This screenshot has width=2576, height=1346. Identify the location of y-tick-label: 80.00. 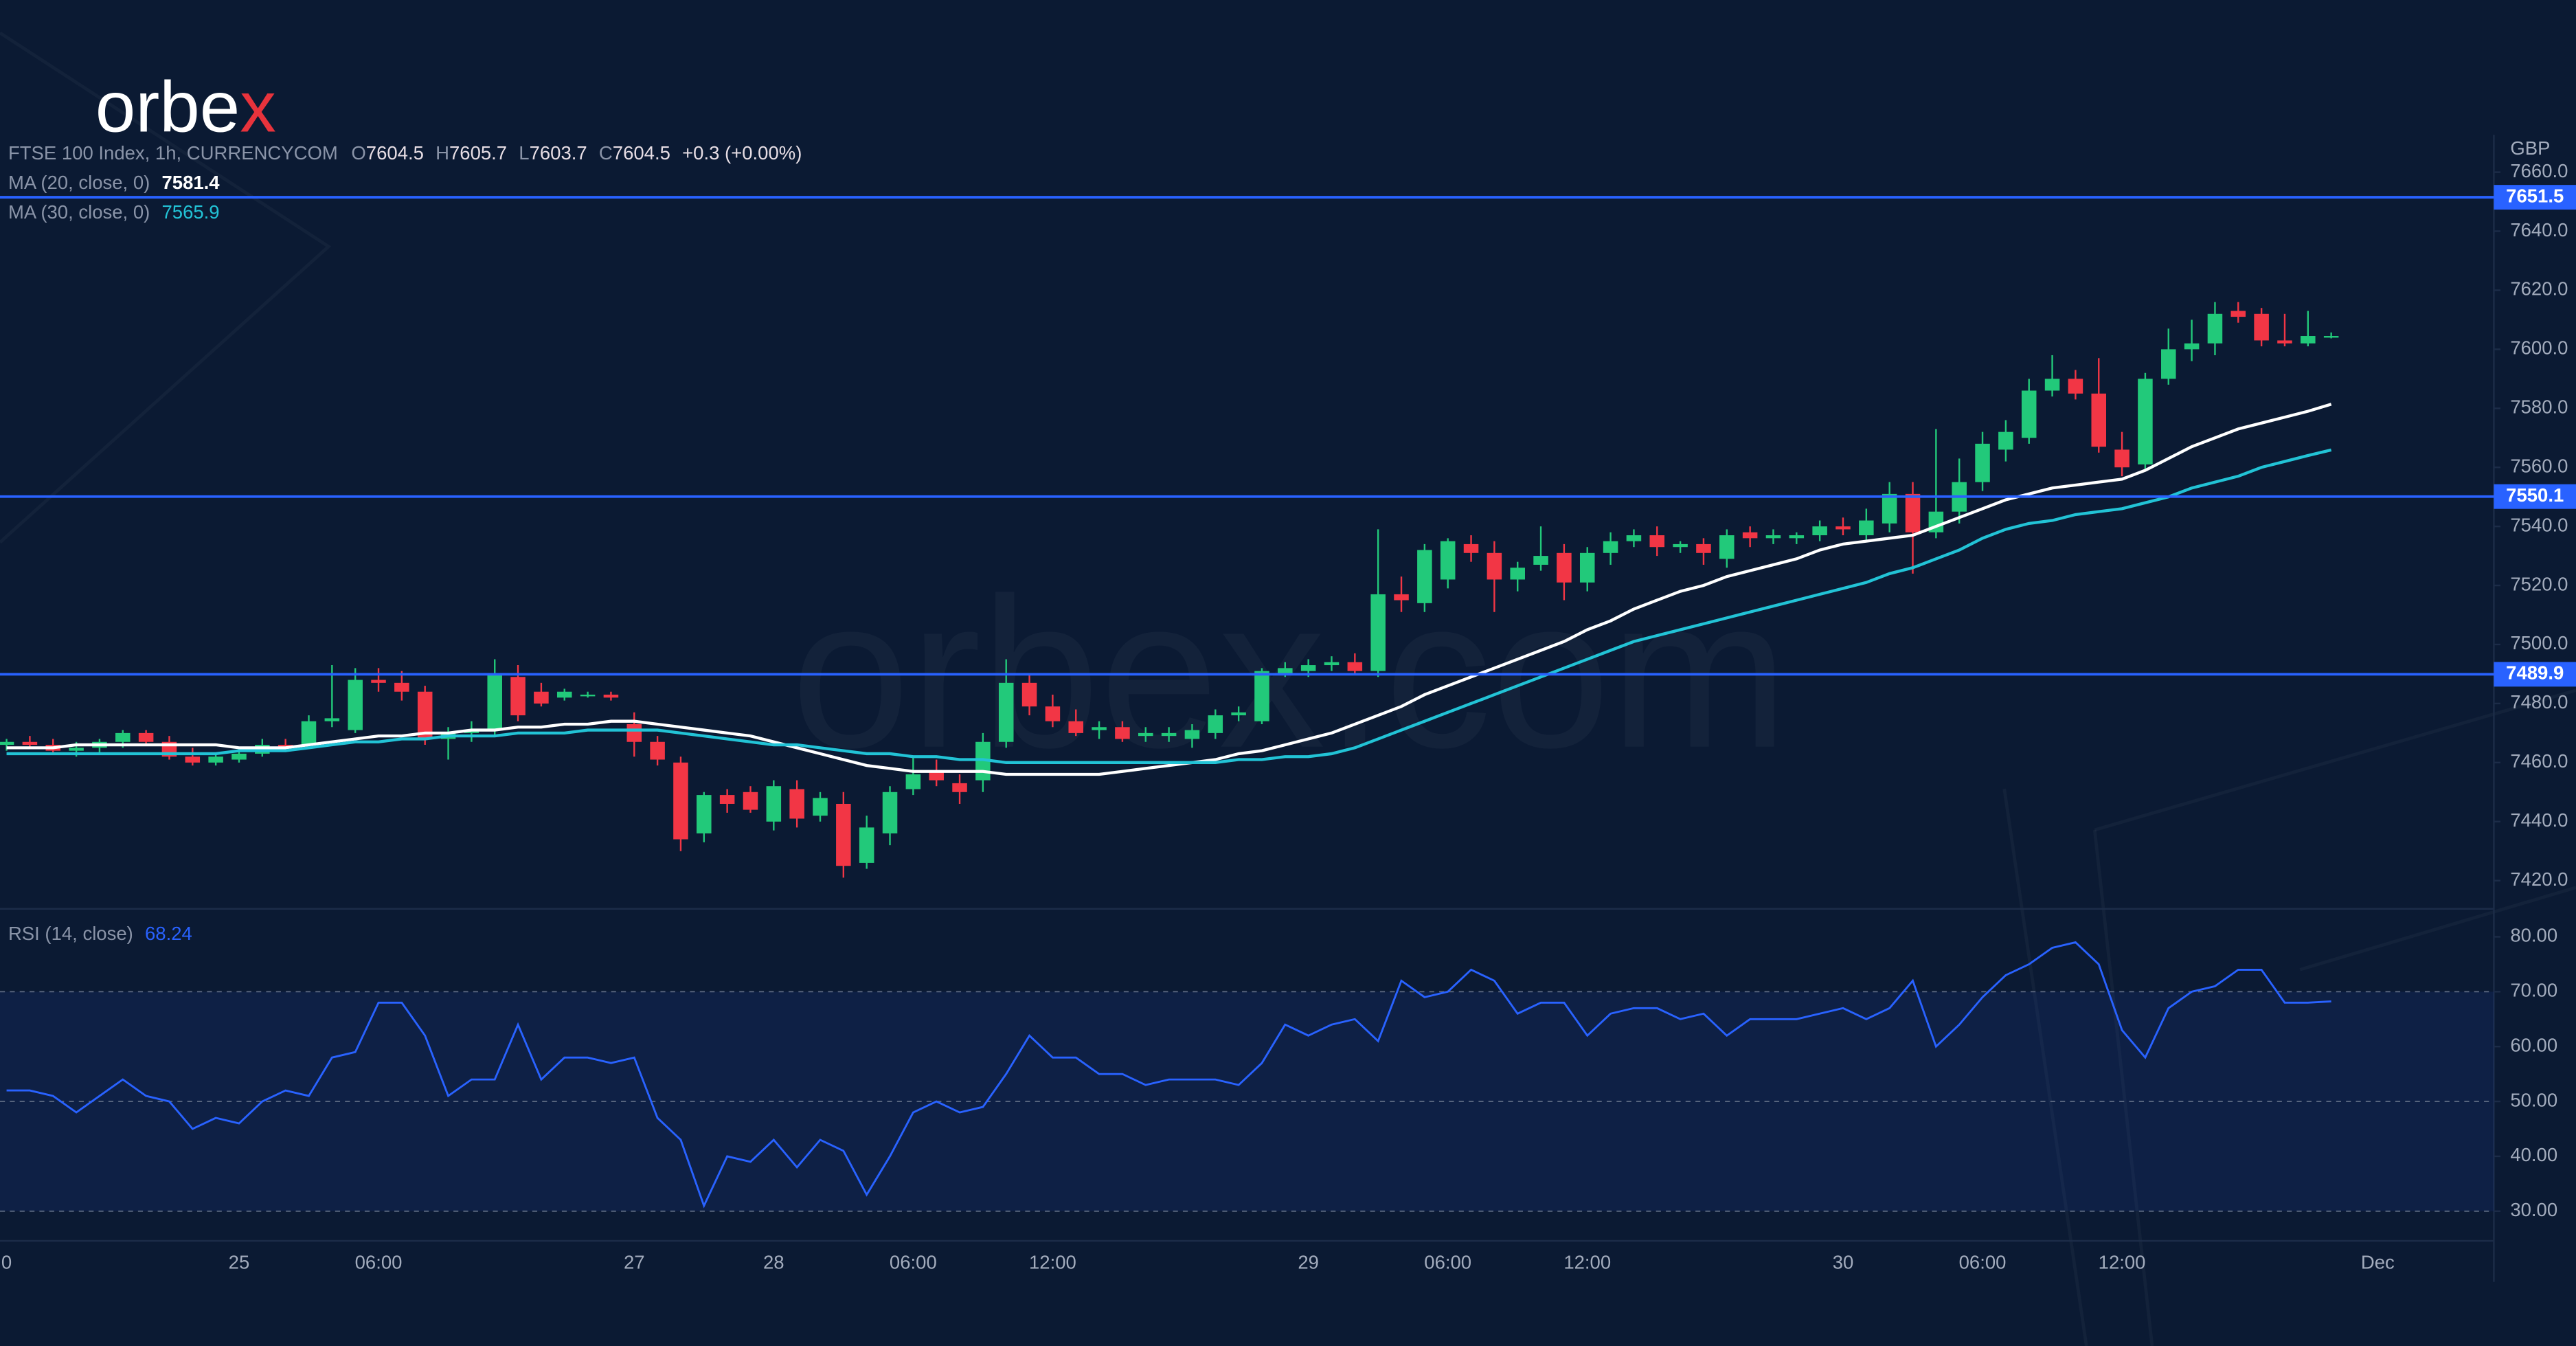
(2533, 935).